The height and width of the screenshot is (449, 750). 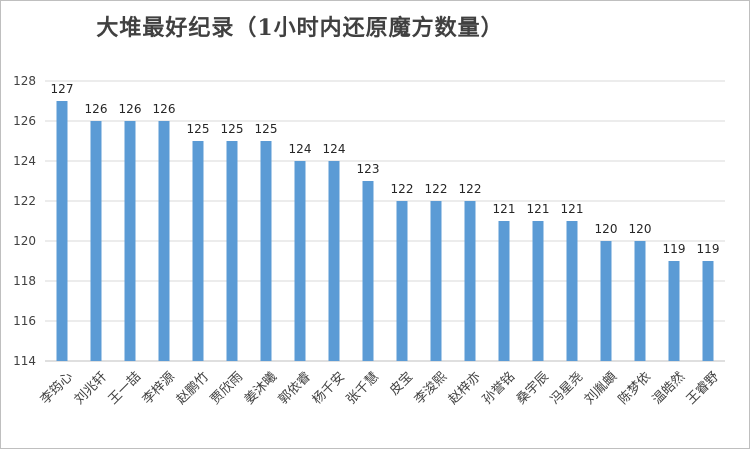 I want to click on bar-王睿野, so click(x=708, y=311).